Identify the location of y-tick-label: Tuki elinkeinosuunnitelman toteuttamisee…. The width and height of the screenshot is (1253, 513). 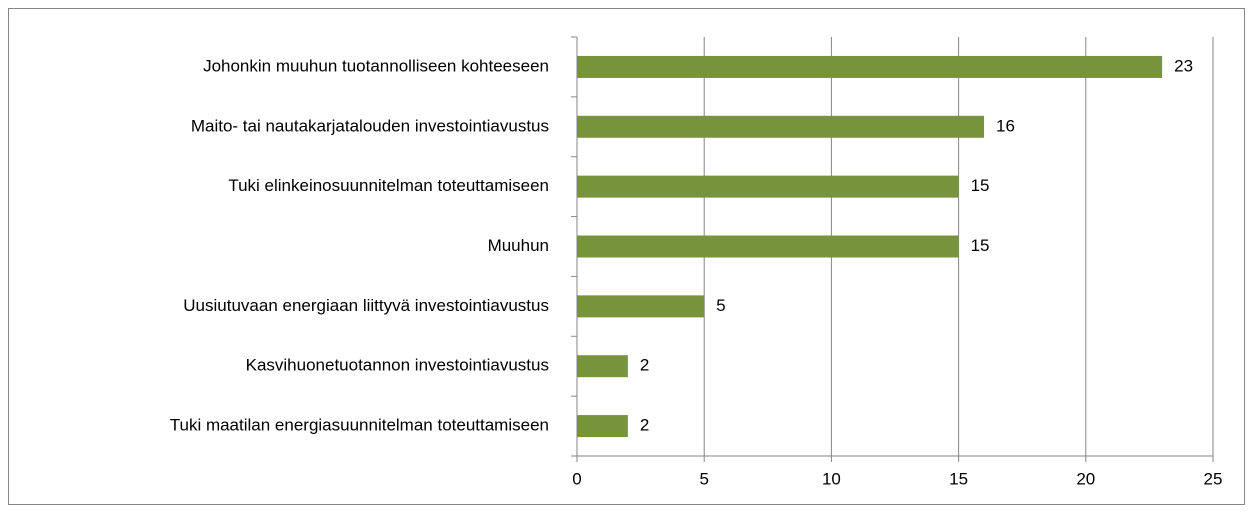
(388, 185).